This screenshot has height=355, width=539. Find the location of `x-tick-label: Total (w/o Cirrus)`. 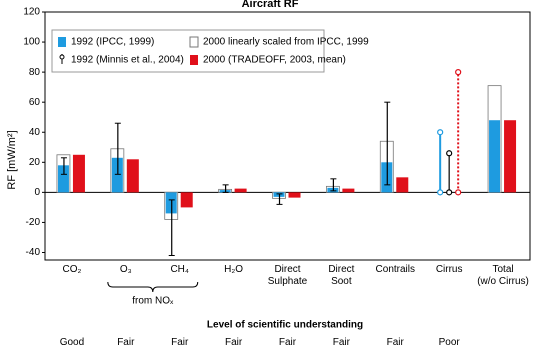

x-tick-label: Total (w/o Cirrus) is located at coordinates (503, 275).